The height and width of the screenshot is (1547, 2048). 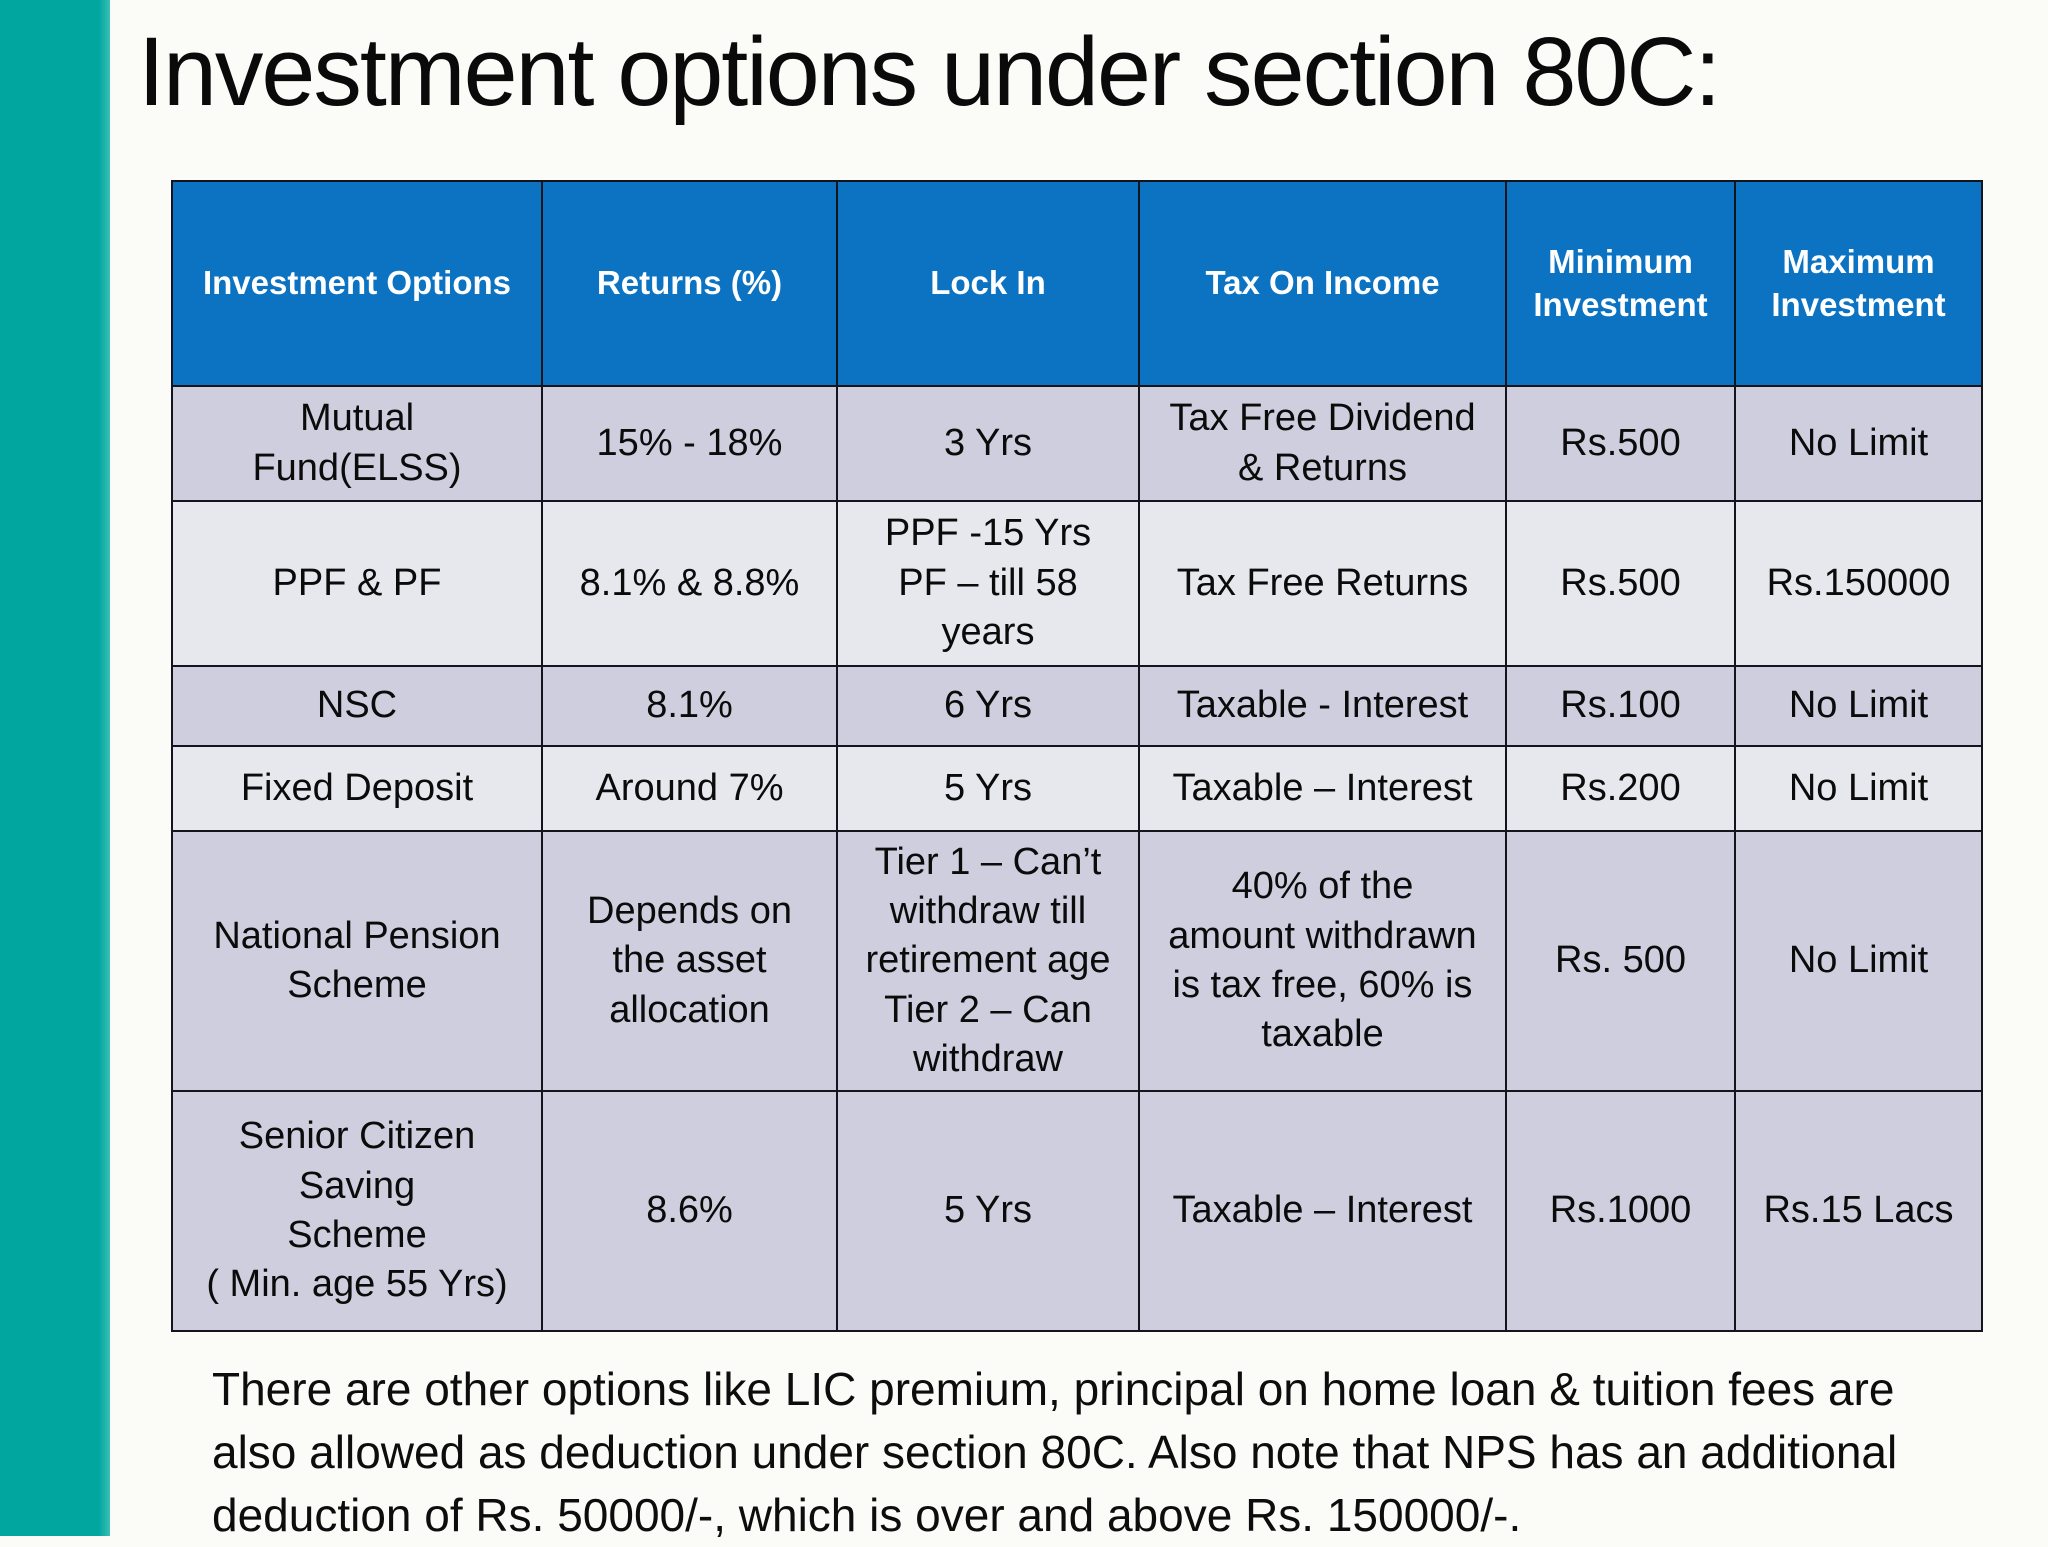 I want to click on column-header-returns: Returns (%), so click(x=690, y=284).